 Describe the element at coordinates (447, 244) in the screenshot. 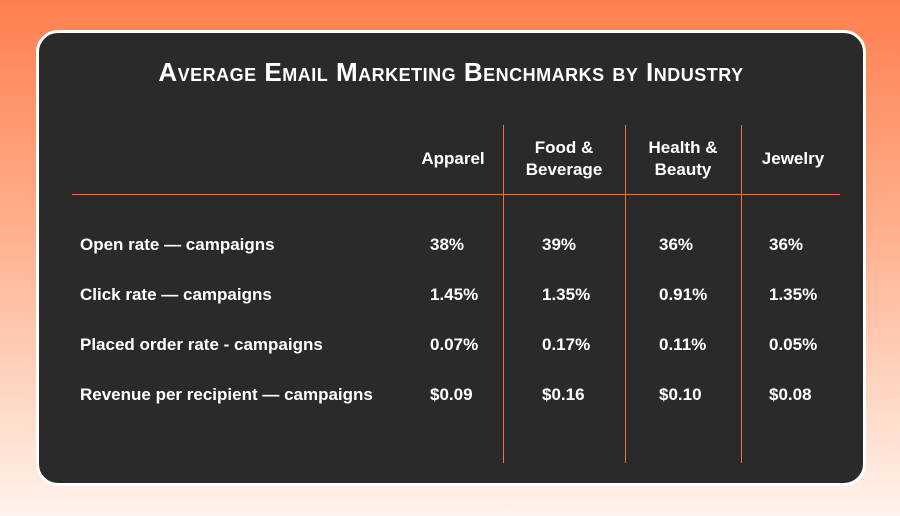

I see `table-cell: 38%` at that location.